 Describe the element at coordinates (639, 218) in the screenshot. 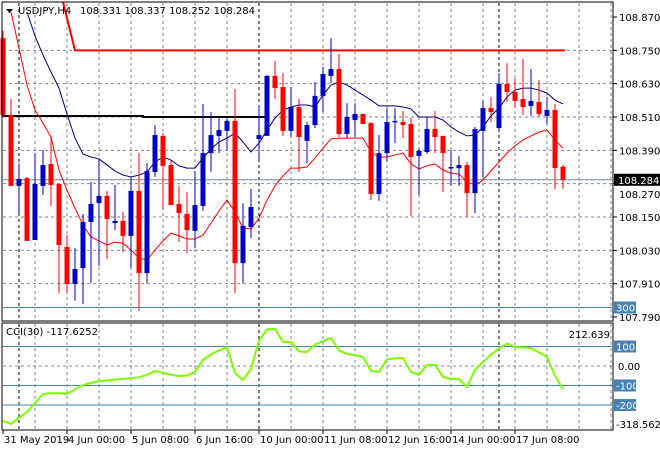

I see `price-tick-label: 108.150` at that location.